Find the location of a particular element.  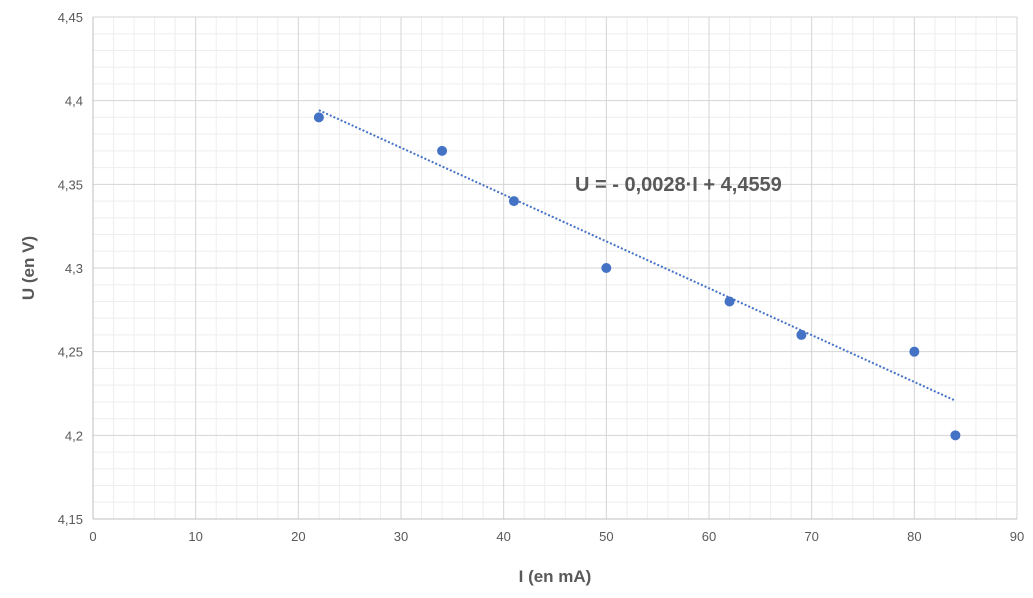

x-tick-label: 80 is located at coordinates (914, 536).